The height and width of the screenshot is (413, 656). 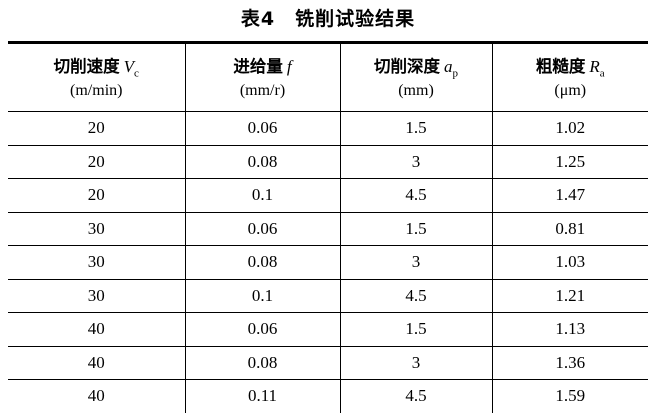 I want to click on table-row: 30 0.08 3 1.03, so click(x=328, y=262).